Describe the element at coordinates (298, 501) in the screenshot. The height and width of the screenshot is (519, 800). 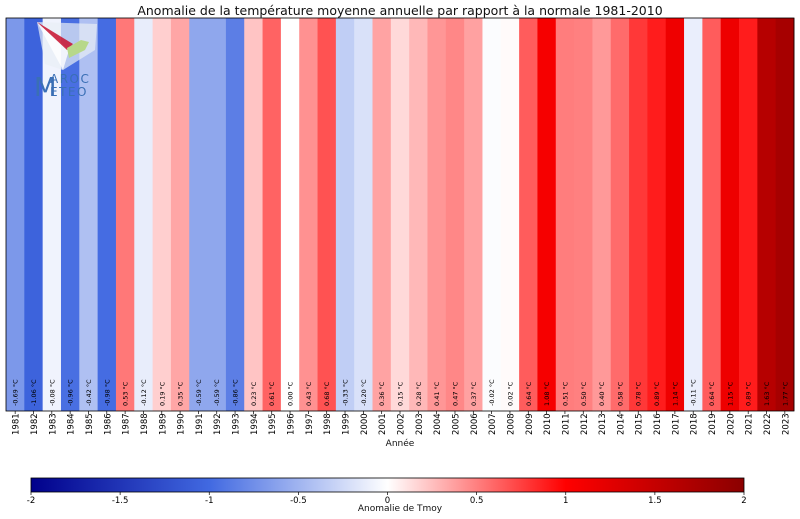
I see `colorbar-tick-label: -0.5` at that location.